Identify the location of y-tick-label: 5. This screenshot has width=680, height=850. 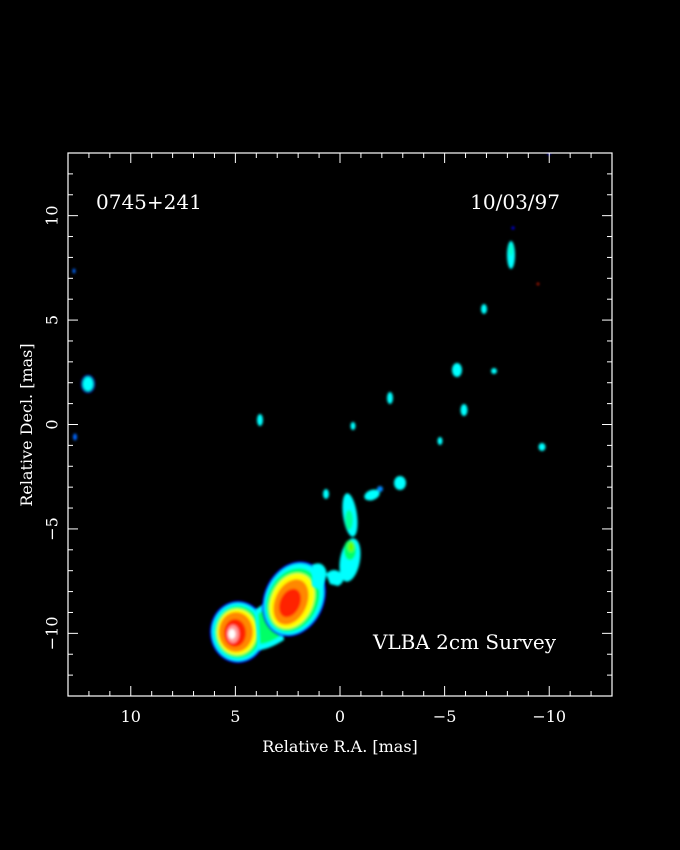
(52, 320).